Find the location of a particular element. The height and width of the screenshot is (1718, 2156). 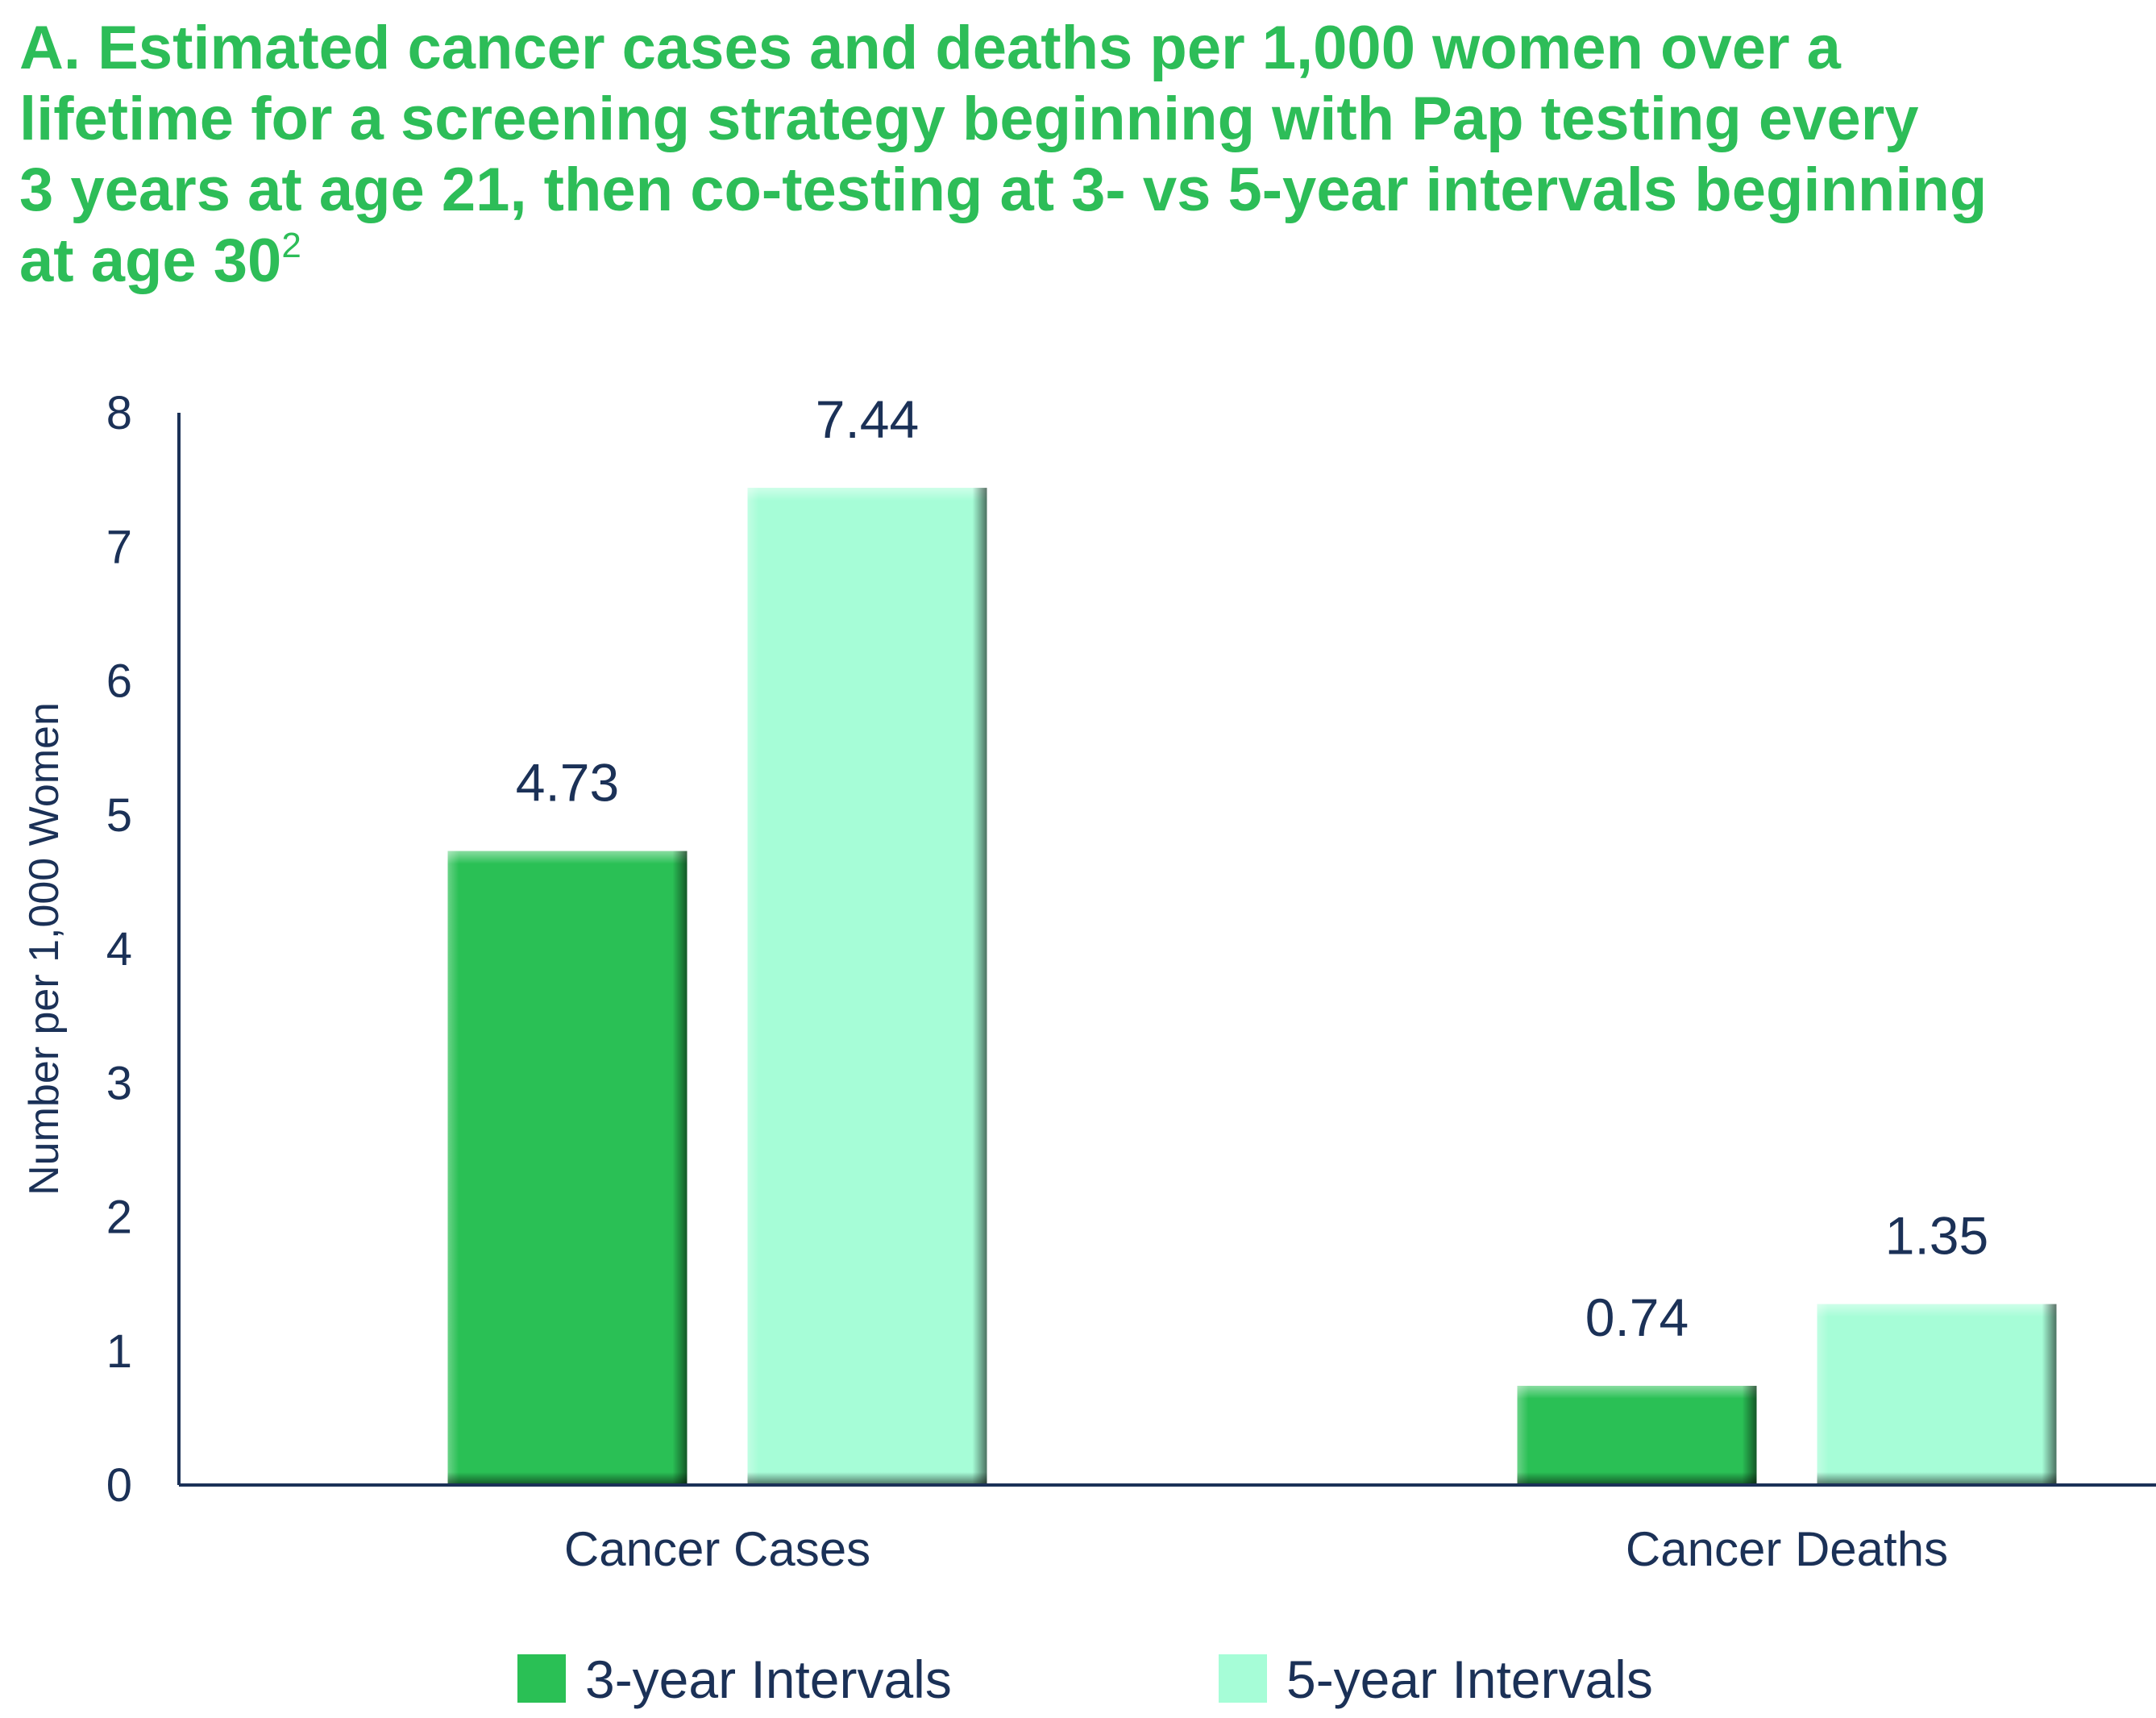

category-label-deaths: Cancer Deaths is located at coordinates (1787, 1549).